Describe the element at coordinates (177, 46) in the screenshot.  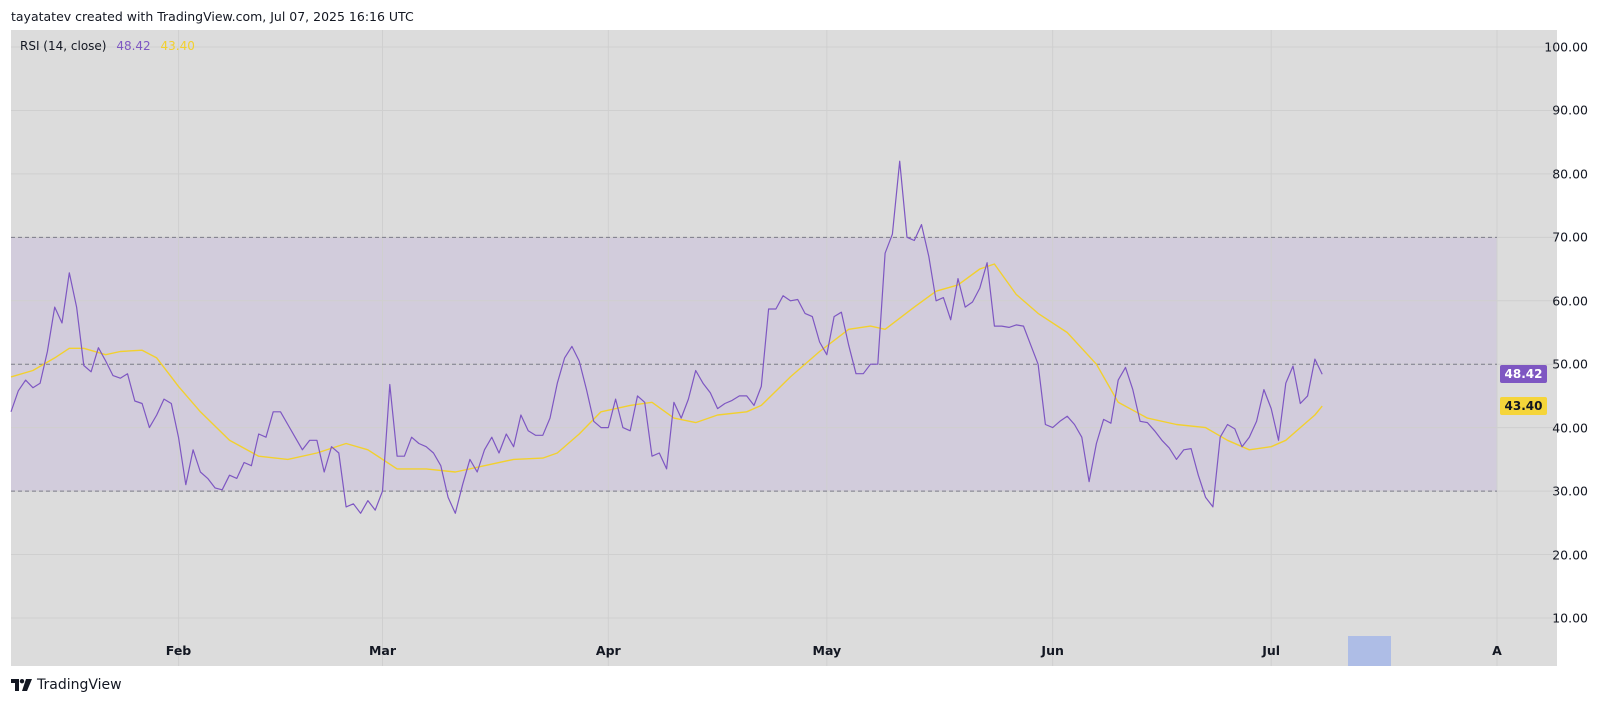
I see `legend-ma-value: 43.40` at that location.